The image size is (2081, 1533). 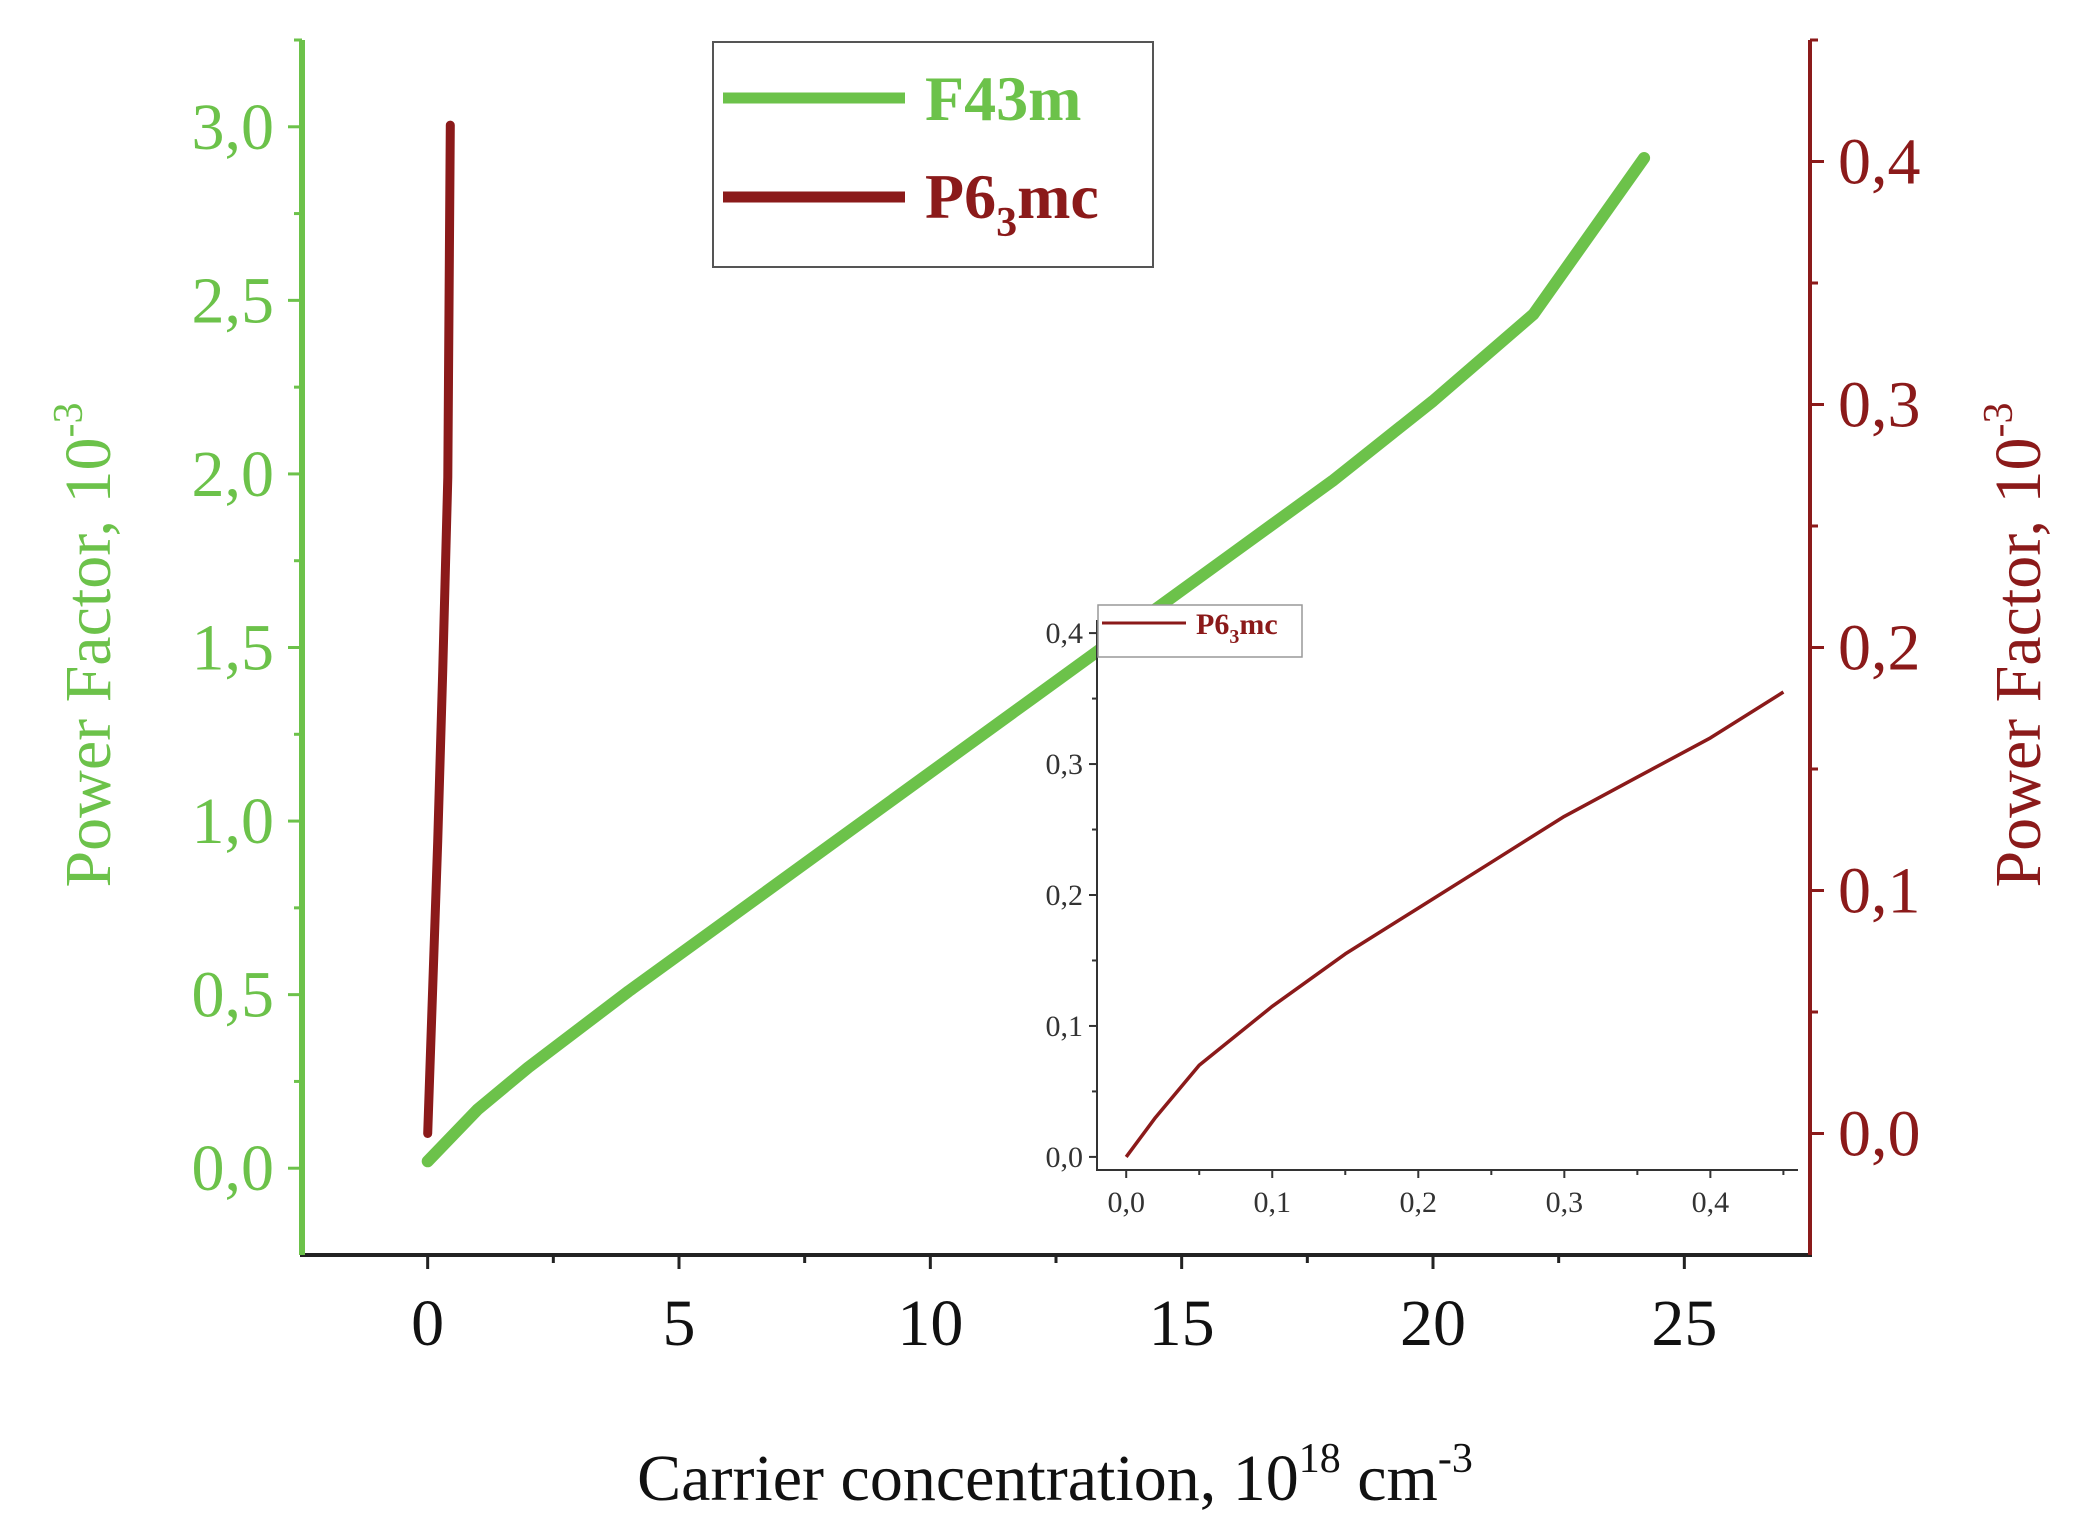 What do you see at coordinates (1999, 419) in the screenshot?
I see `right-y-axis-title-sup: -3` at bounding box center [1999, 419].